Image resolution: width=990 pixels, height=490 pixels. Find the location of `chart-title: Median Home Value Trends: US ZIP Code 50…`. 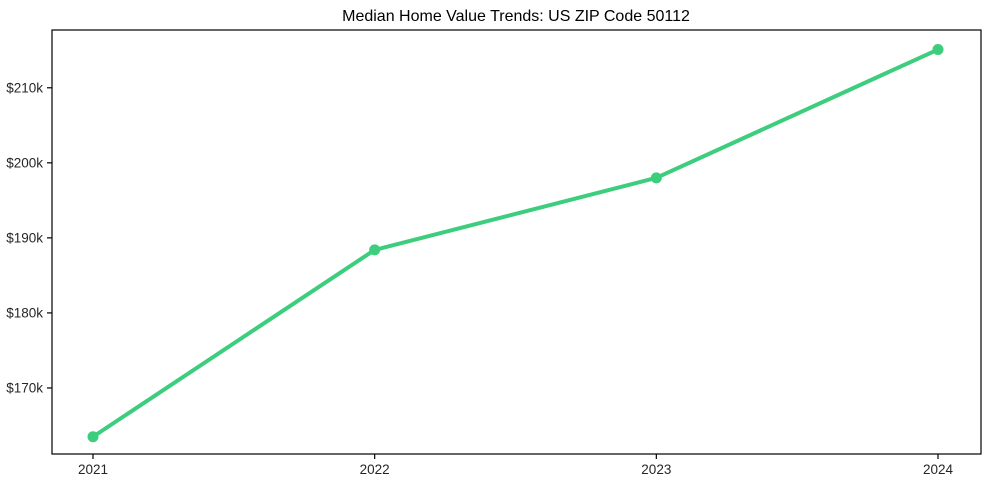

chart-title: Median Home Value Trends: US ZIP Code 50… is located at coordinates (516, 16).